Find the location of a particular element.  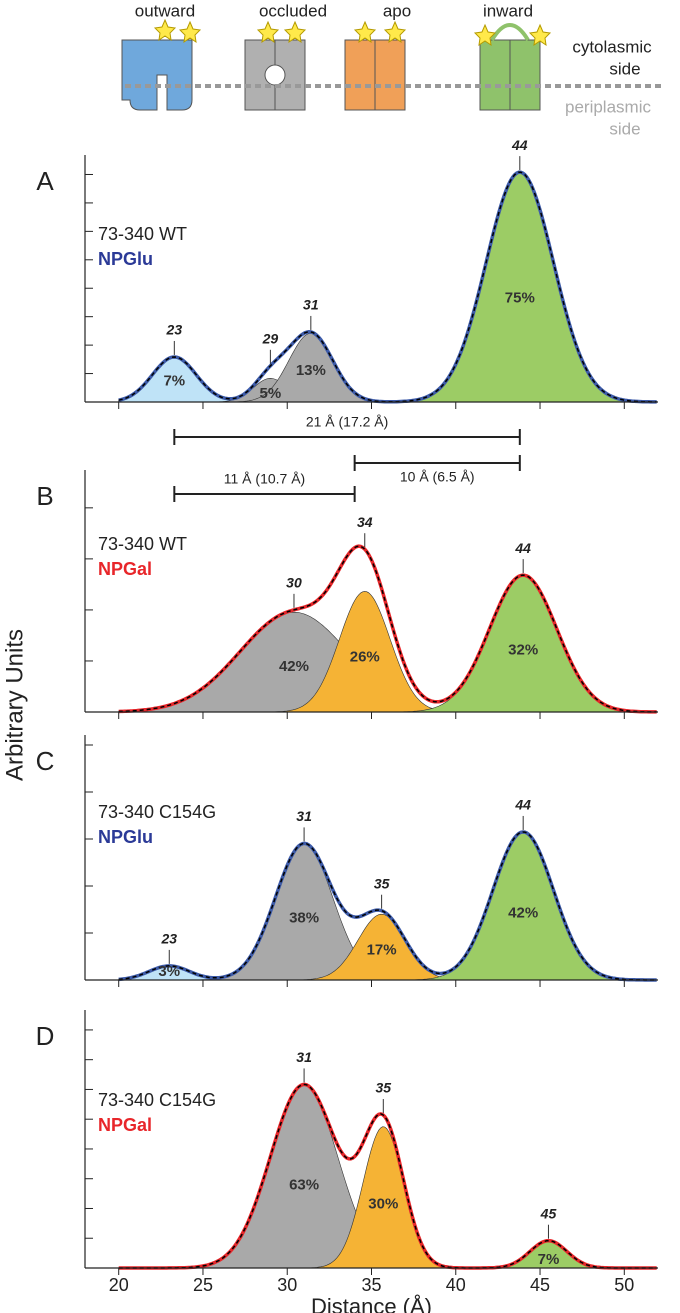

side-label: periplasmic is located at coordinates (608, 106).